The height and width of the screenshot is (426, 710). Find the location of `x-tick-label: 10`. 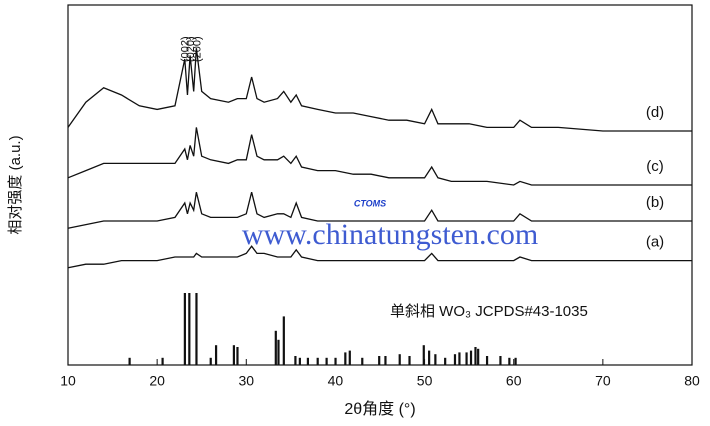

x-tick-label: 10 is located at coordinates (68, 381).